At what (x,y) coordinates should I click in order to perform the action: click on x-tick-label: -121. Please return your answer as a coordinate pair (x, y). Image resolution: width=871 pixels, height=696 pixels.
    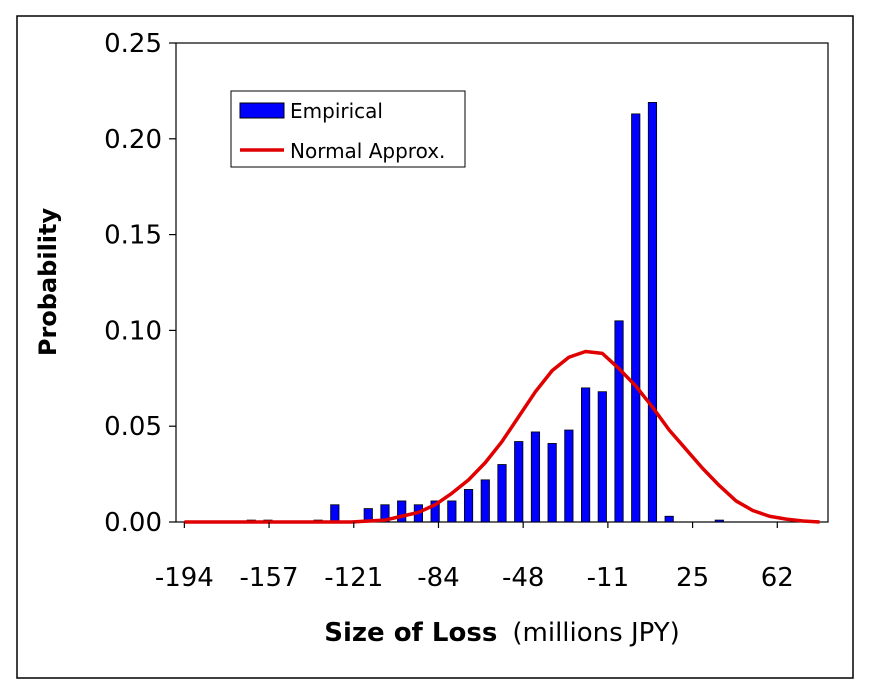
    Looking at the image, I should click on (353, 578).